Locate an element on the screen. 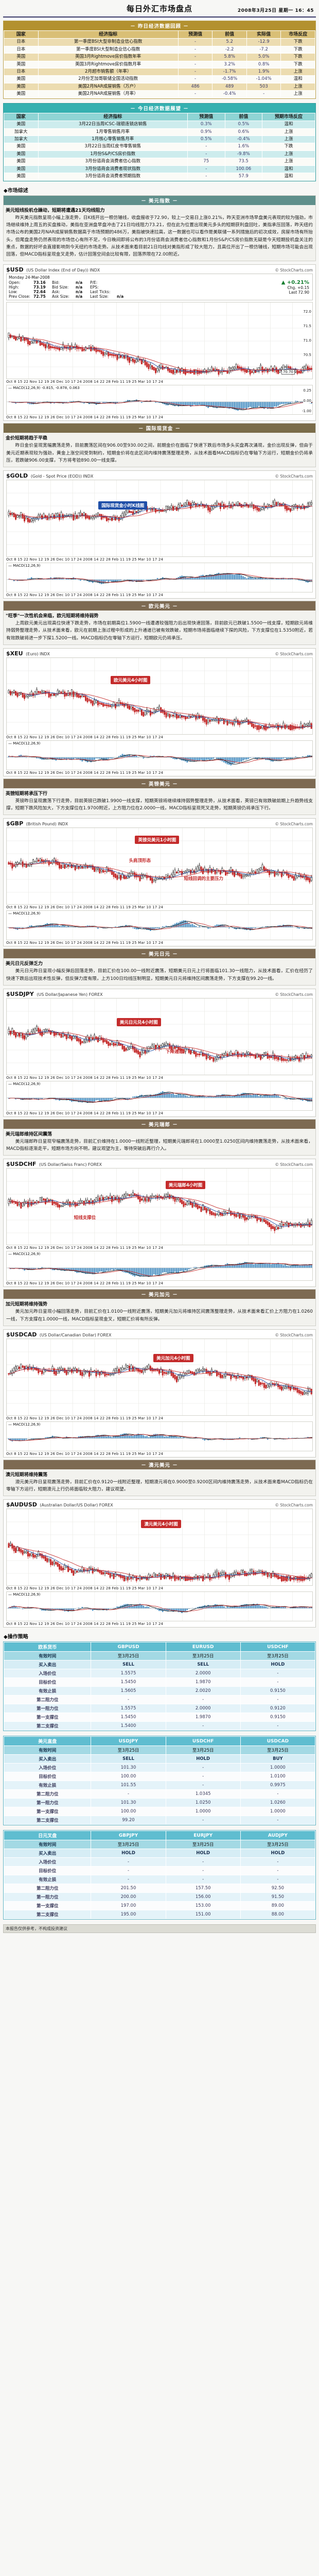 Image resolution: width=319 pixels, height=2576 pixels. quote-field is located at coordinates (124, 287).